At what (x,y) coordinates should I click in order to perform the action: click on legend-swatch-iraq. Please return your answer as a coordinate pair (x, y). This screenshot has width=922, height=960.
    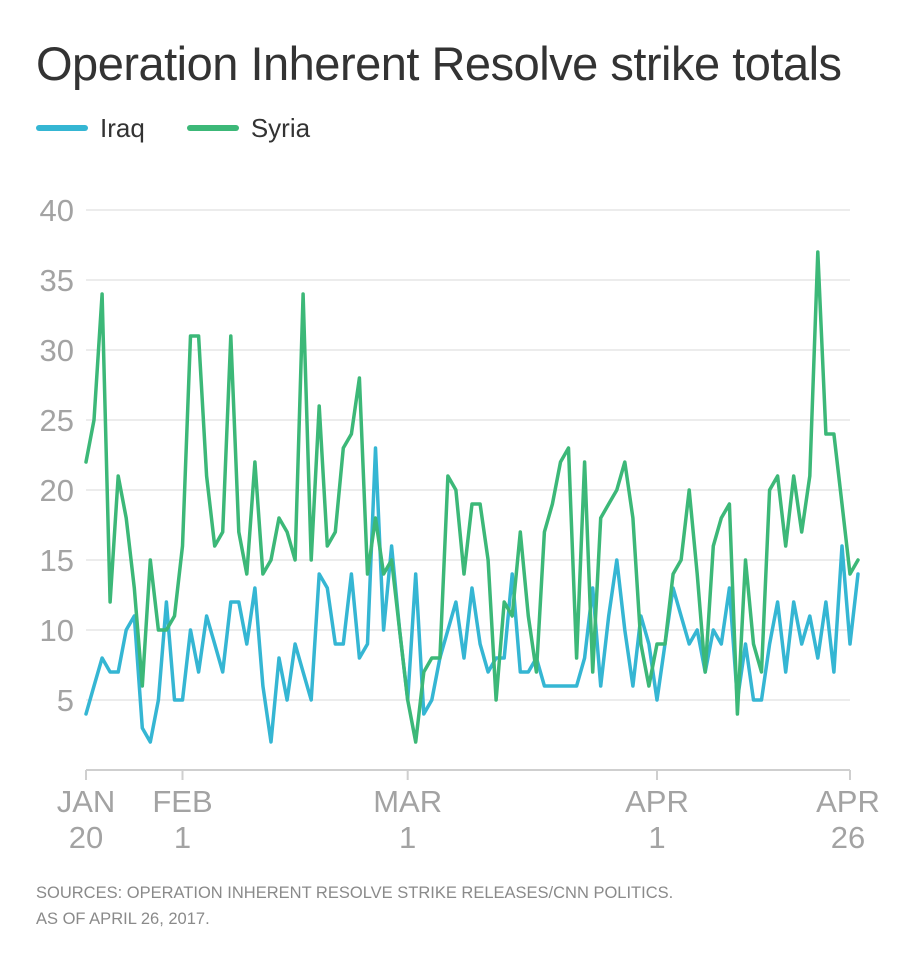
    Looking at the image, I should click on (62, 128).